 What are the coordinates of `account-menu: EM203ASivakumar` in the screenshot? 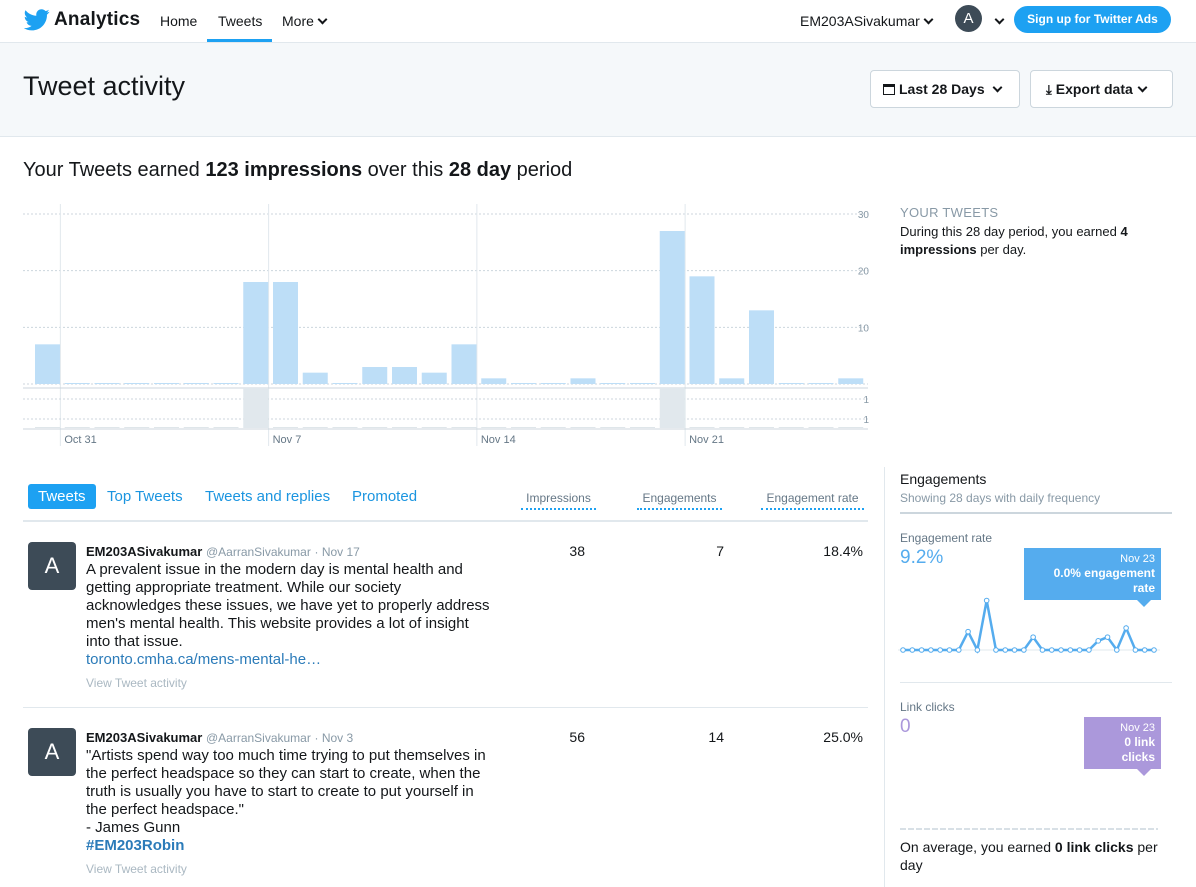 It's located at (867, 21).